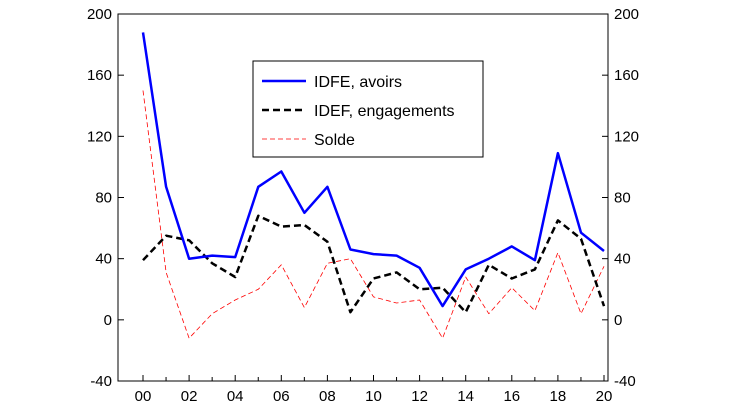 This screenshot has height=410, width=730. What do you see at coordinates (99, 136) in the screenshot?
I see `y-tick-label-left: 120` at bounding box center [99, 136].